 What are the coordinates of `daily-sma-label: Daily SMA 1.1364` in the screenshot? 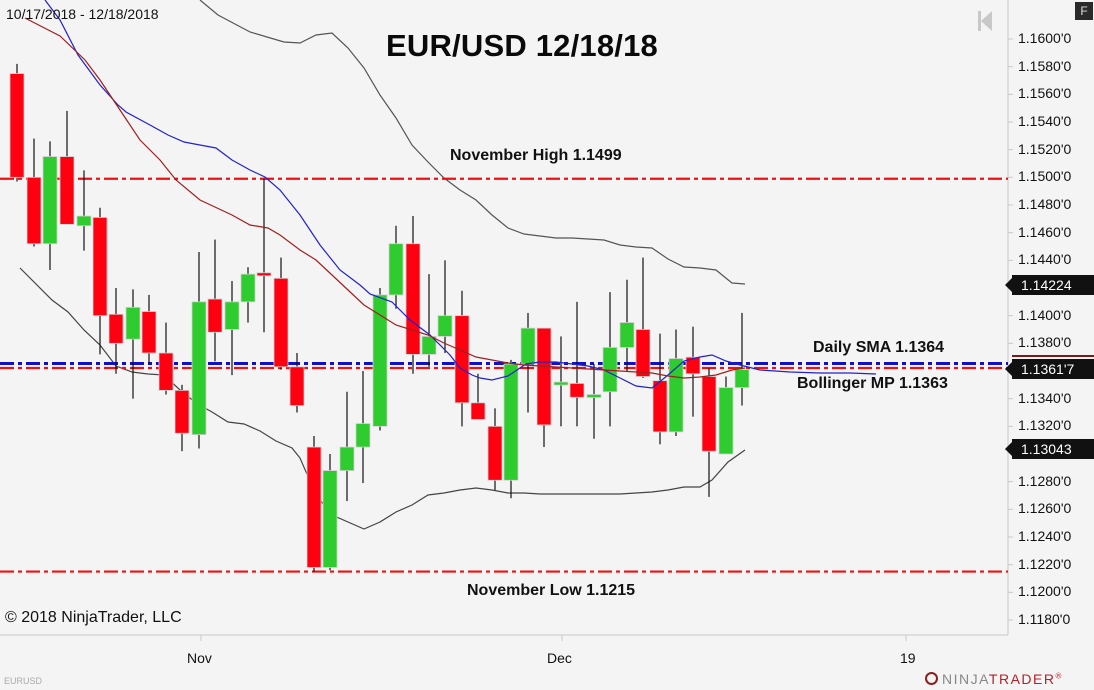 It's located at (879, 347).